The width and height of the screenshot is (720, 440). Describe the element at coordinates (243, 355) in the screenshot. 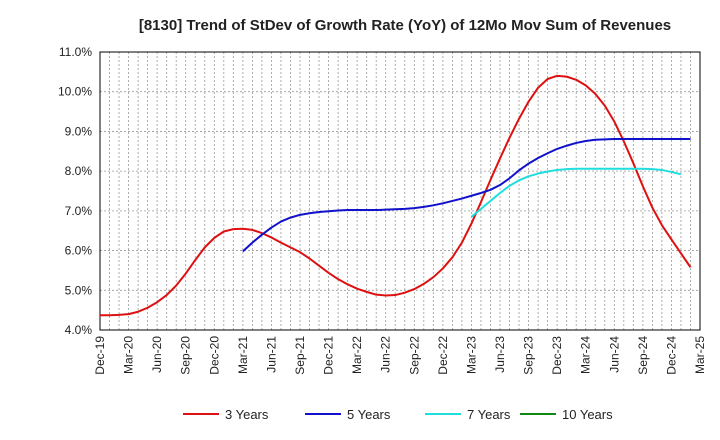

I see `x-tick-label: Mar-21` at that location.